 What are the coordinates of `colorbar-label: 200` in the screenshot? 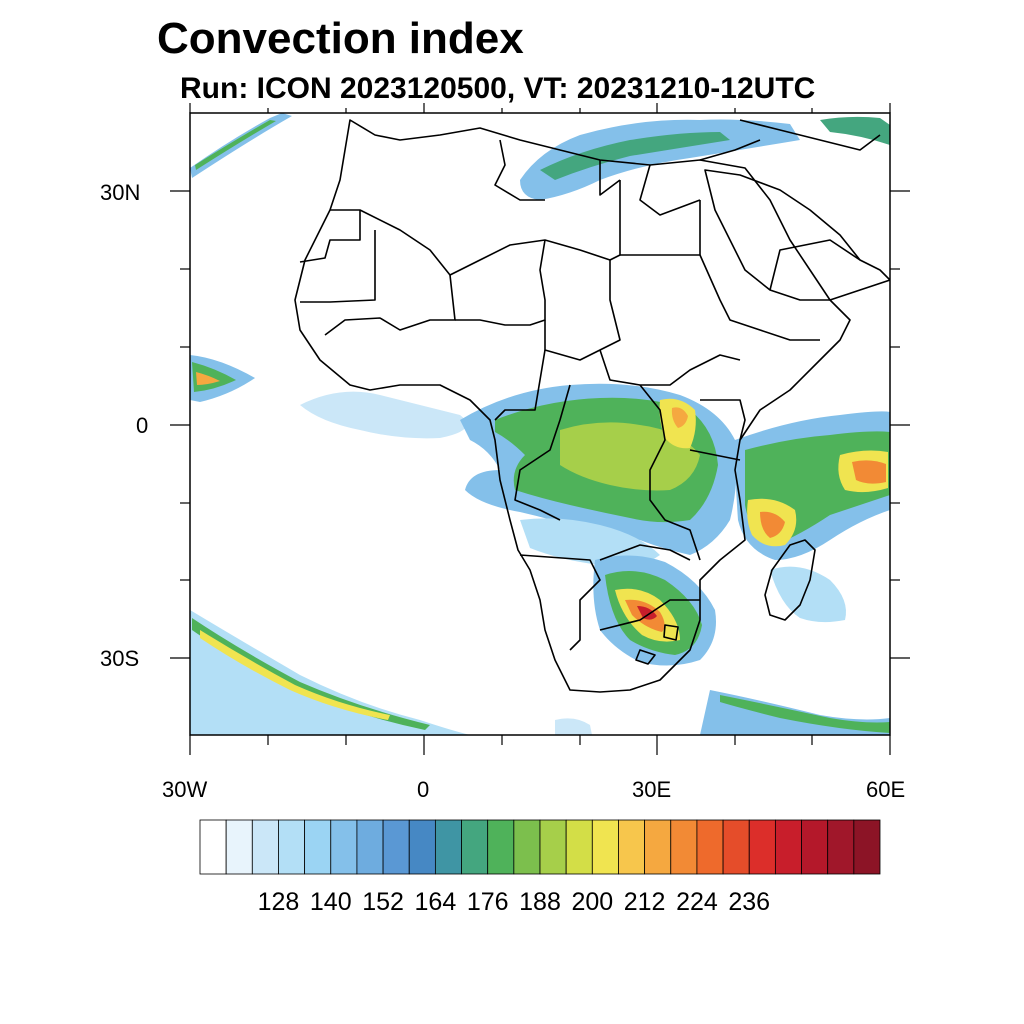 It's located at (592, 902).